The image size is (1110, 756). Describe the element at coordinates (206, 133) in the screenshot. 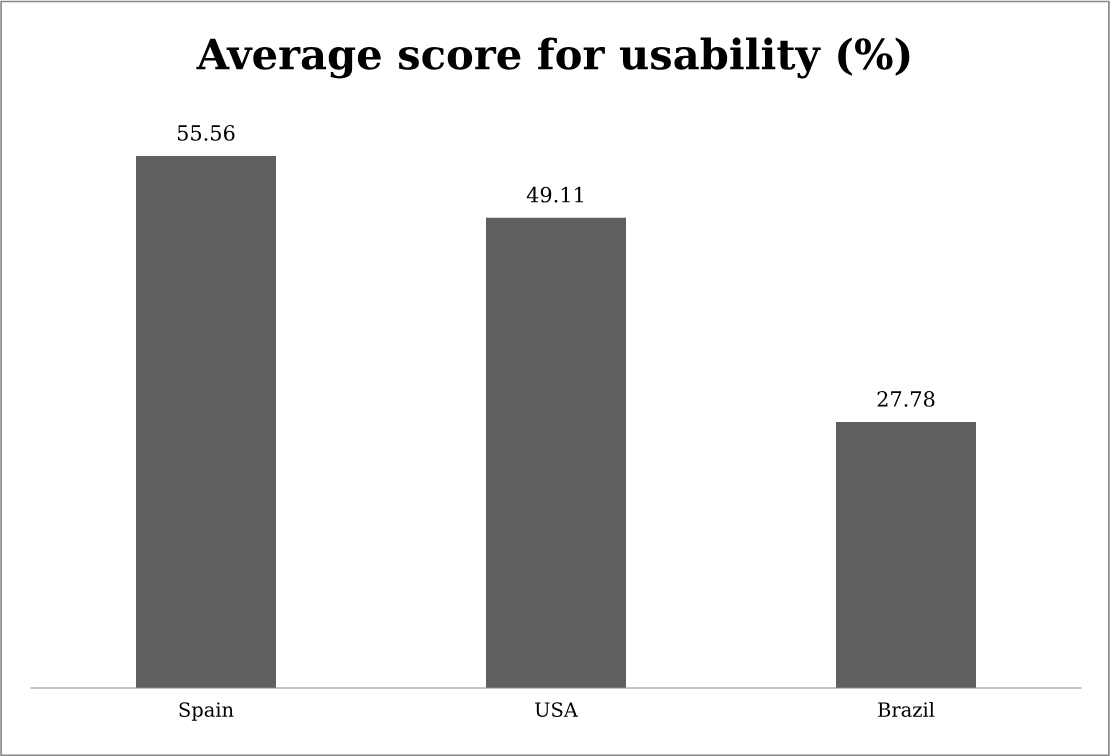

I see `data-label: 55.56` at that location.